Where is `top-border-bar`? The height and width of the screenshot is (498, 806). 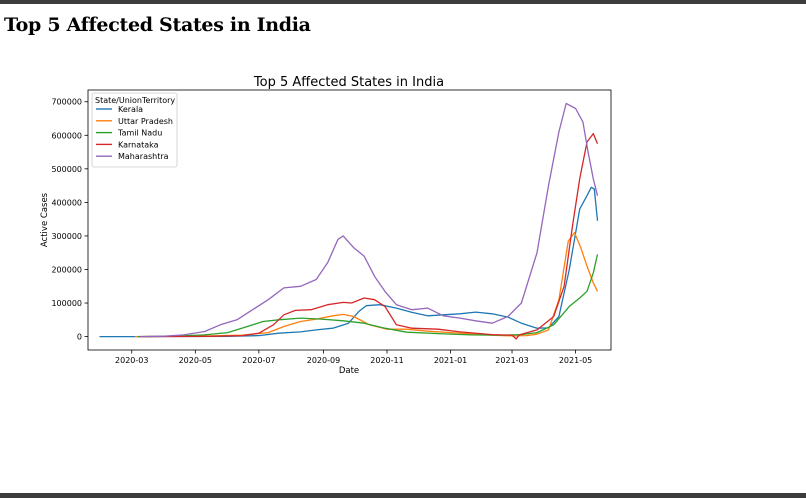
top-border-bar is located at coordinates (403, 2).